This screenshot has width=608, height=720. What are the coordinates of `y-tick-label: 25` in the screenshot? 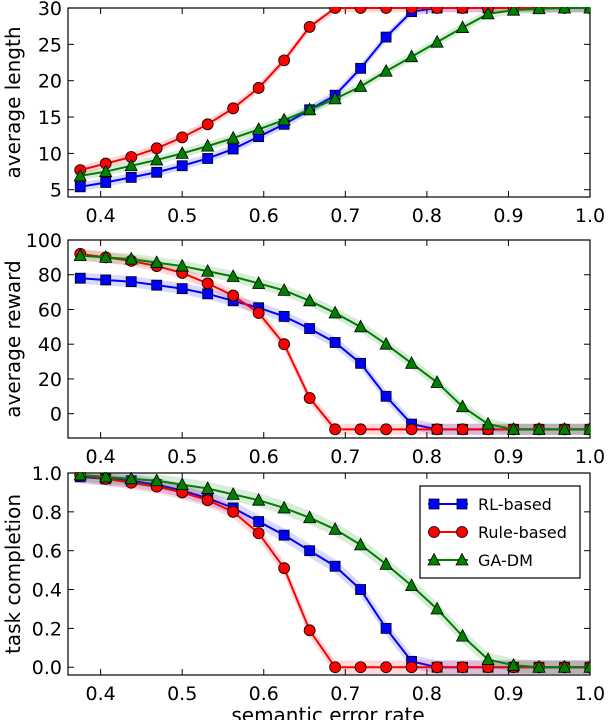 It's located at (50, 45).